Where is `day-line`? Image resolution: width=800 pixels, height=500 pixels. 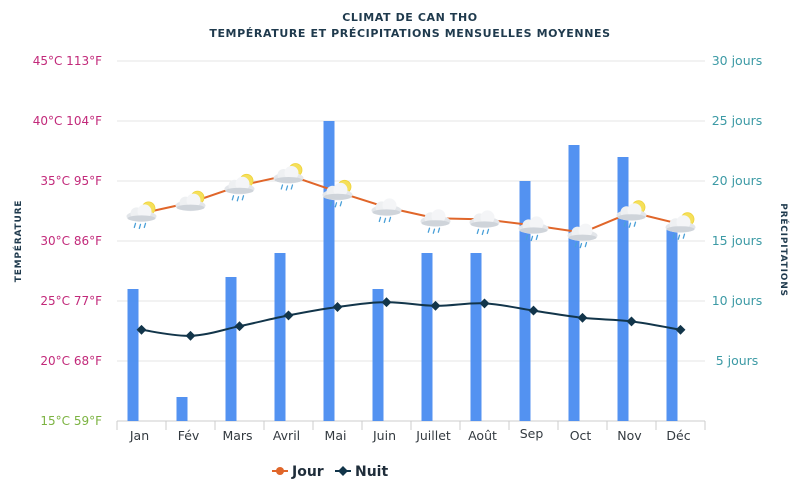 day-line is located at coordinates (411, 203).